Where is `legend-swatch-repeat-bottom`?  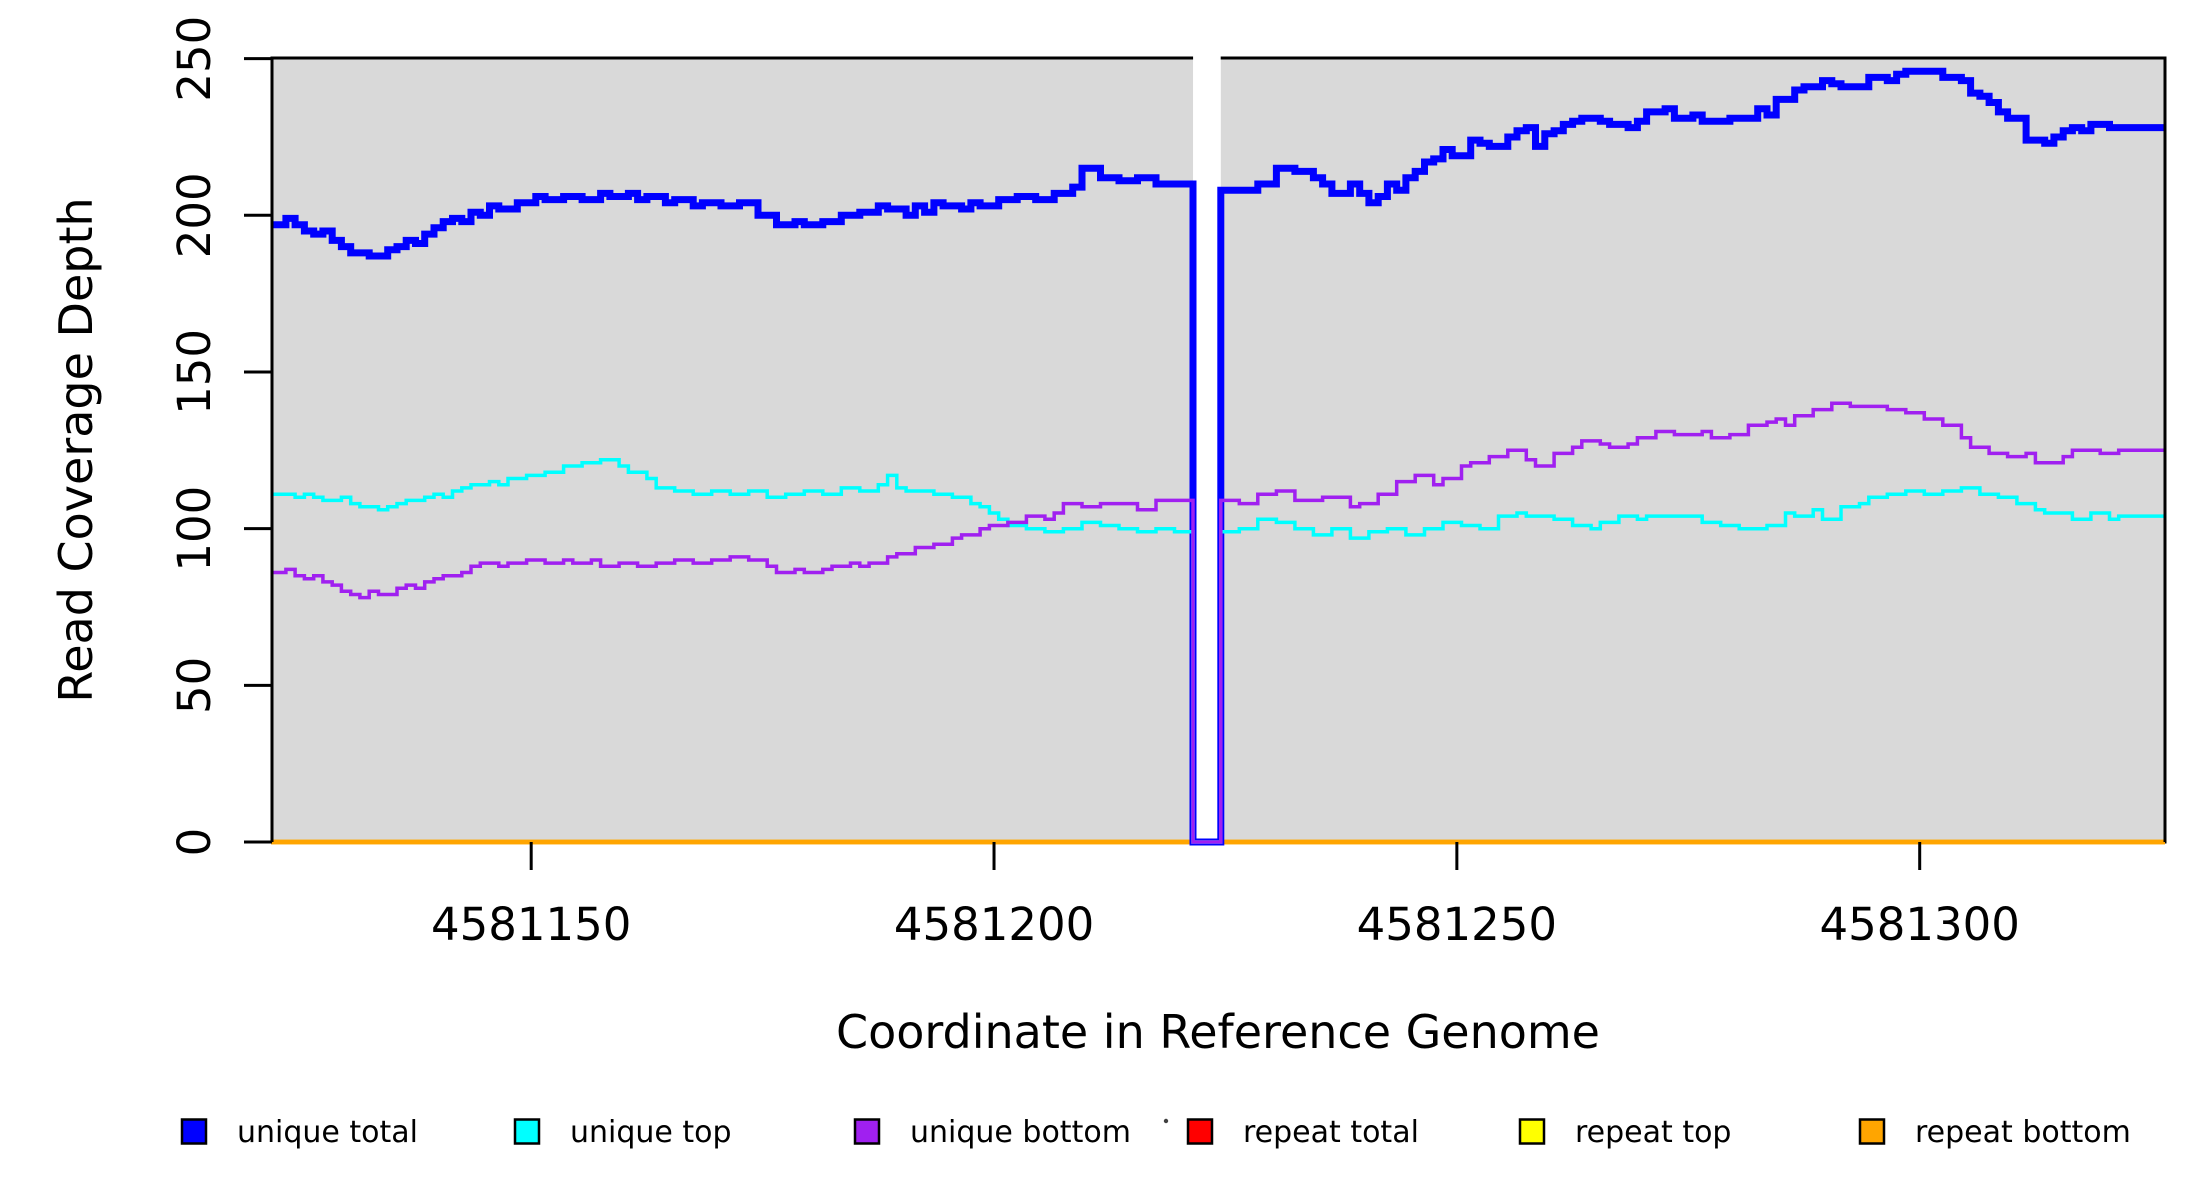 legend-swatch-repeat-bottom is located at coordinates (1872, 1131).